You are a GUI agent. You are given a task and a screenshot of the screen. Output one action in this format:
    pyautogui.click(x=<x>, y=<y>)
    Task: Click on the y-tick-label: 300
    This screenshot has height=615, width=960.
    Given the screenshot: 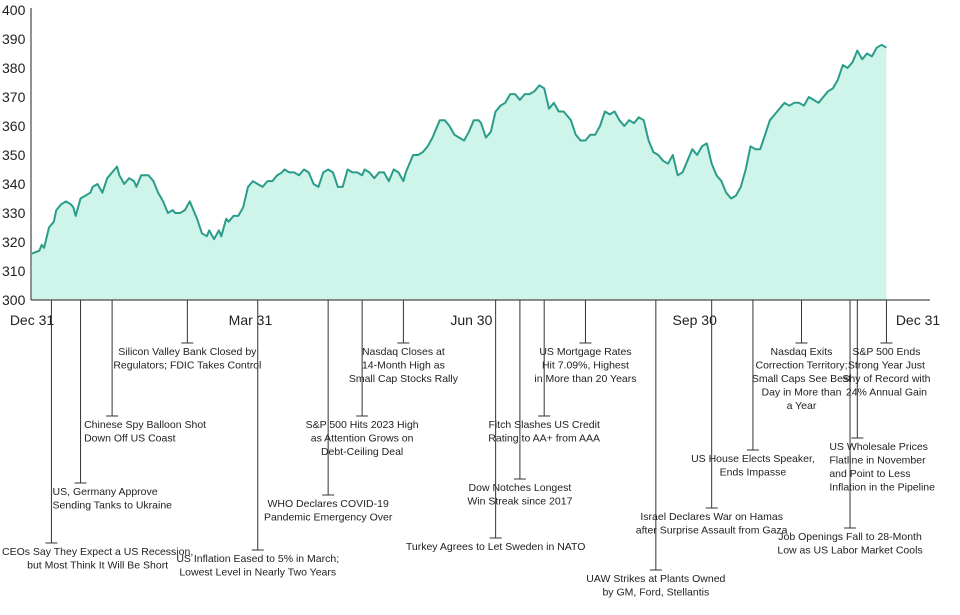 What is the action you would take?
    pyautogui.click(x=14, y=300)
    